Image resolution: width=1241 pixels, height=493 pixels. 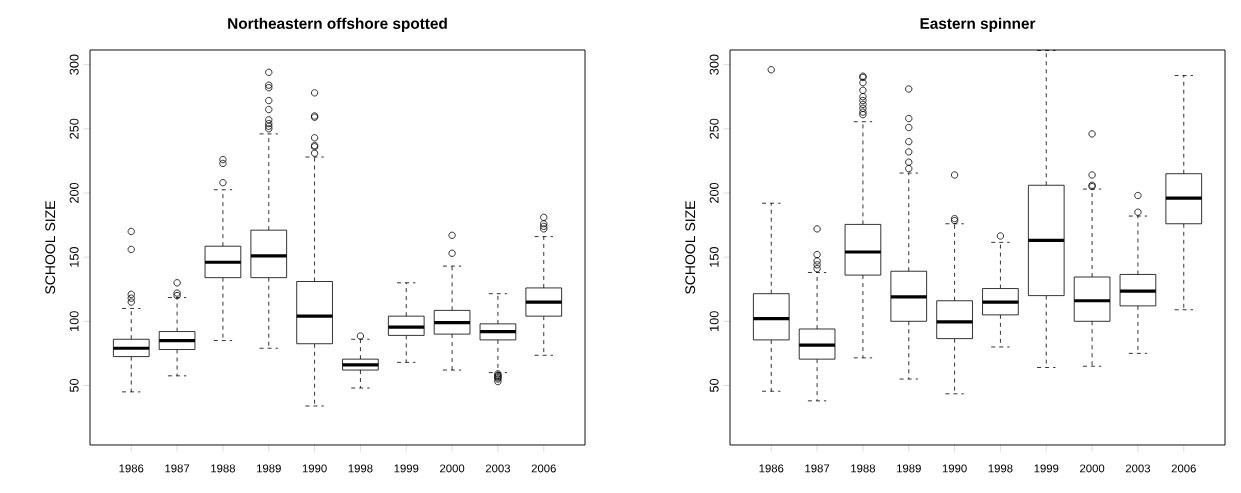 What do you see at coordinates (978, 24) in the screenshot?
I see `chart-title: Eastern spinner` at bounding box center [978, 24].